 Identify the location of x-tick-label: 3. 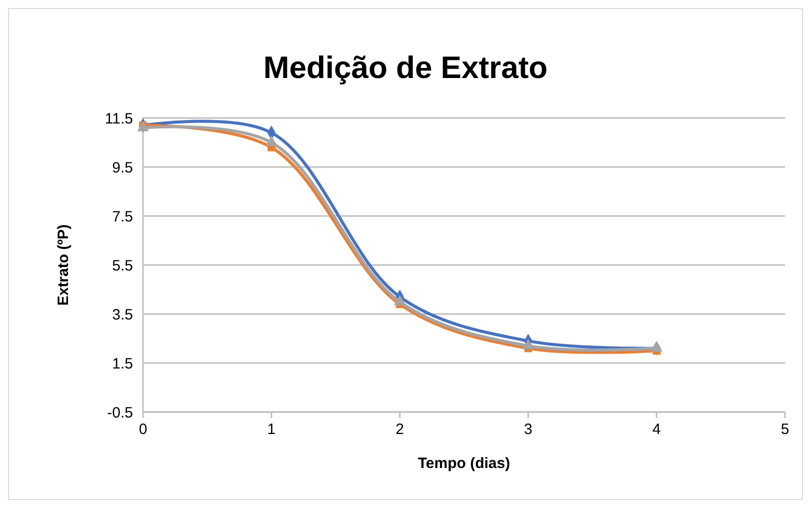
(528, 429).